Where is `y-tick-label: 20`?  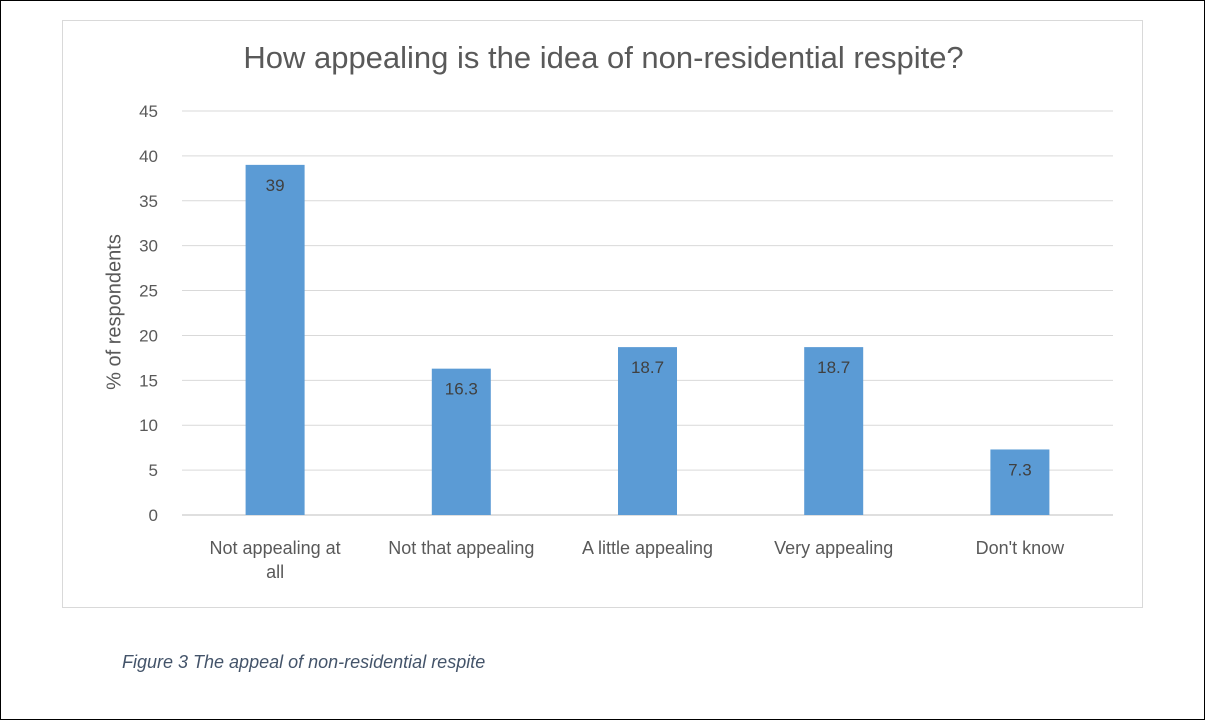
y-tick-label: 20 is located at coordinates (148, 335).